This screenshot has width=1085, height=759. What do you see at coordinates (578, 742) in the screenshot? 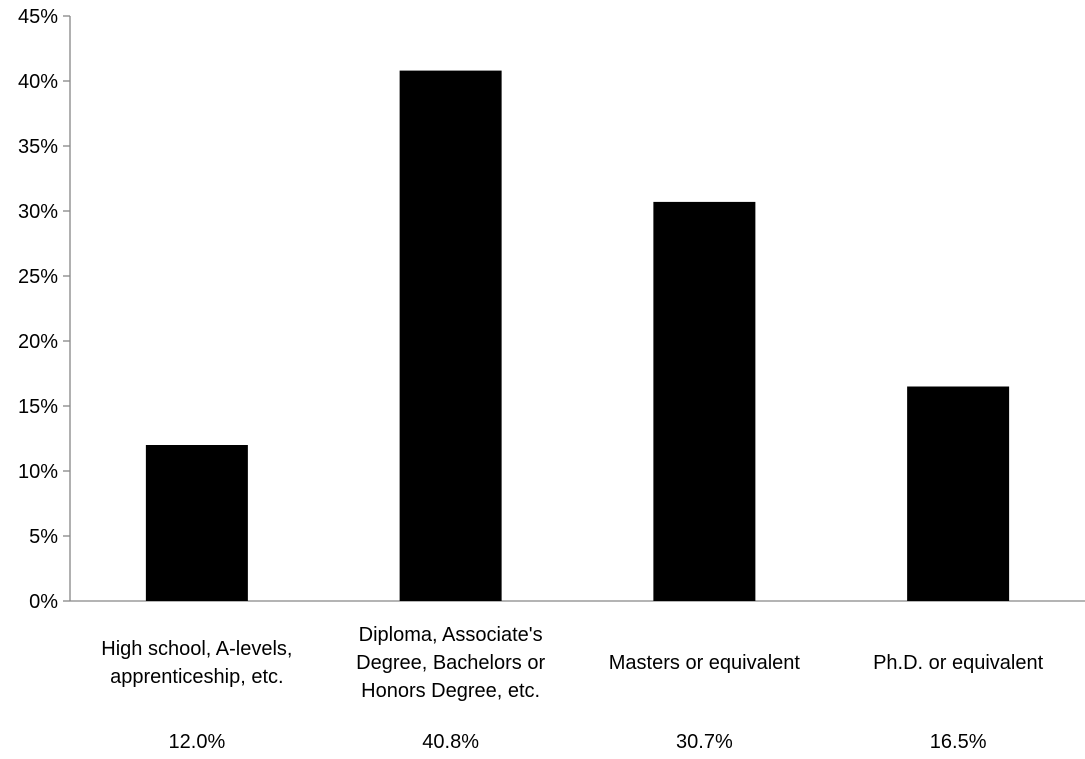
I see `data-labels: 12.0% 40.8% 30.7% 16.5%` at bounding box center [578, 742].